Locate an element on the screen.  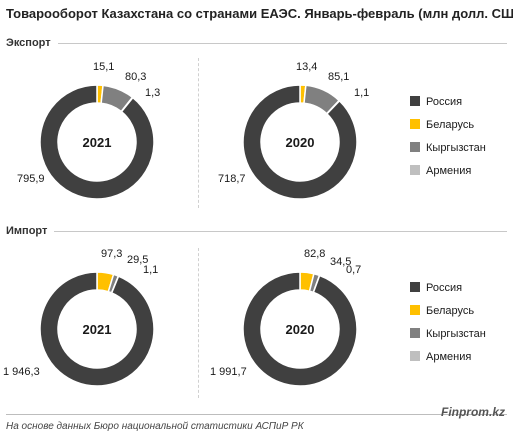
center-label-3: 2020 is located at coordinates (300, 329).